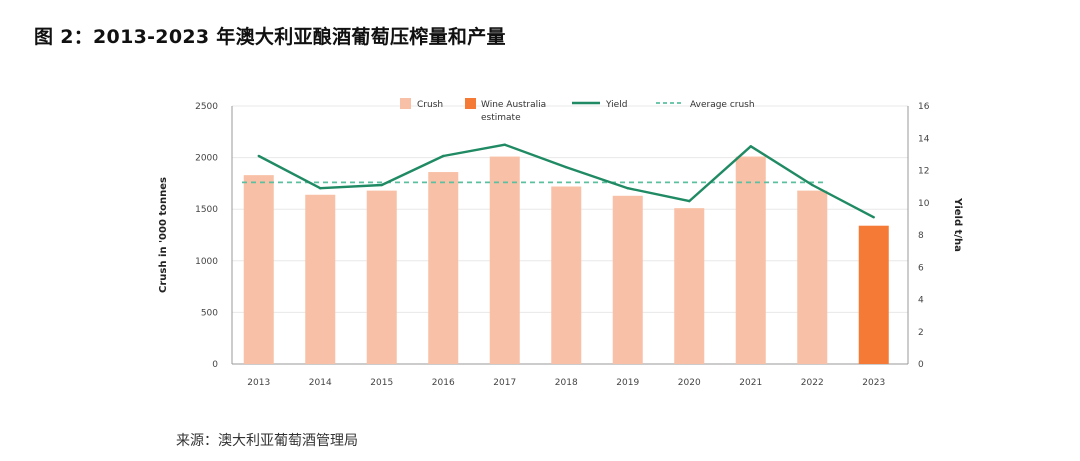  Describe the element at coordinates (206, 262) in the screenshot. I see `y-left-tick-label: 1000` at that location.